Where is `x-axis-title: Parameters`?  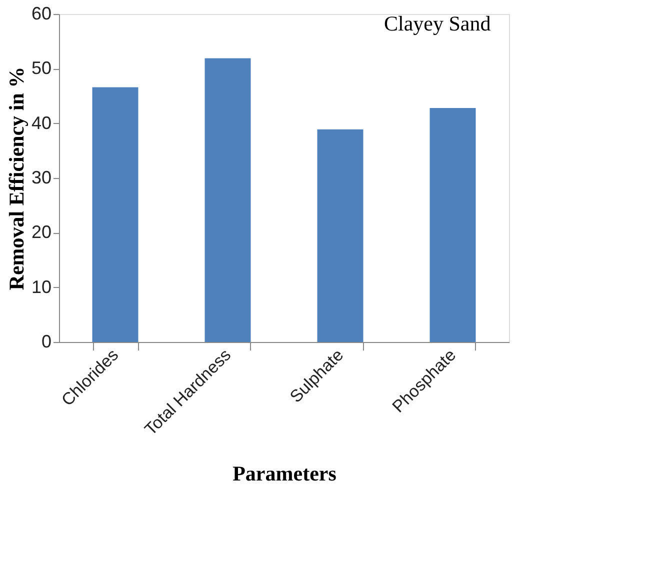 x-axis-title: Parameters is located at coordinates (284, 473).